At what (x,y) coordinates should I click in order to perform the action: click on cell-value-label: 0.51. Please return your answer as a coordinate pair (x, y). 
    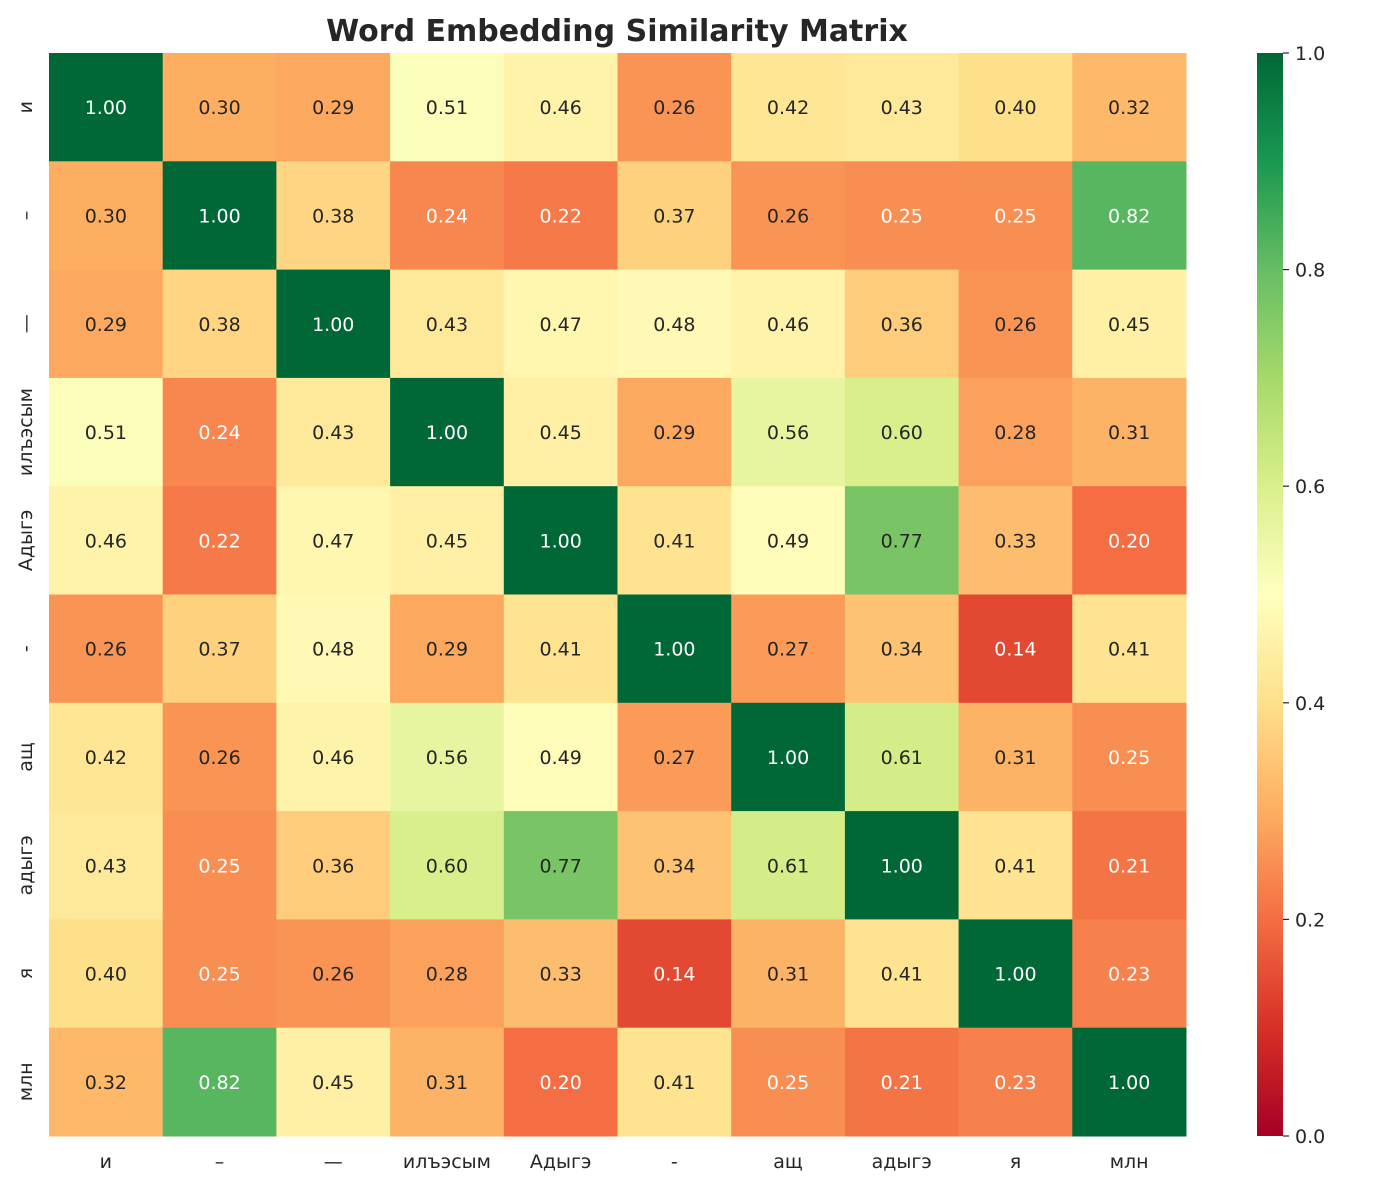
    Looking at the image, I should click on (447, 108).